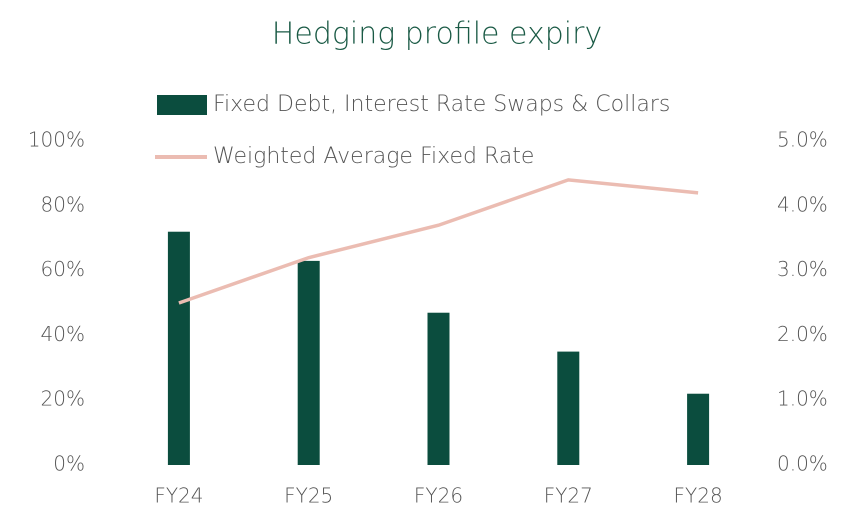 The height and width of the screenshot is (517, 851). I want to click on y2-tick-label: 1.0%, so click(802, 399).